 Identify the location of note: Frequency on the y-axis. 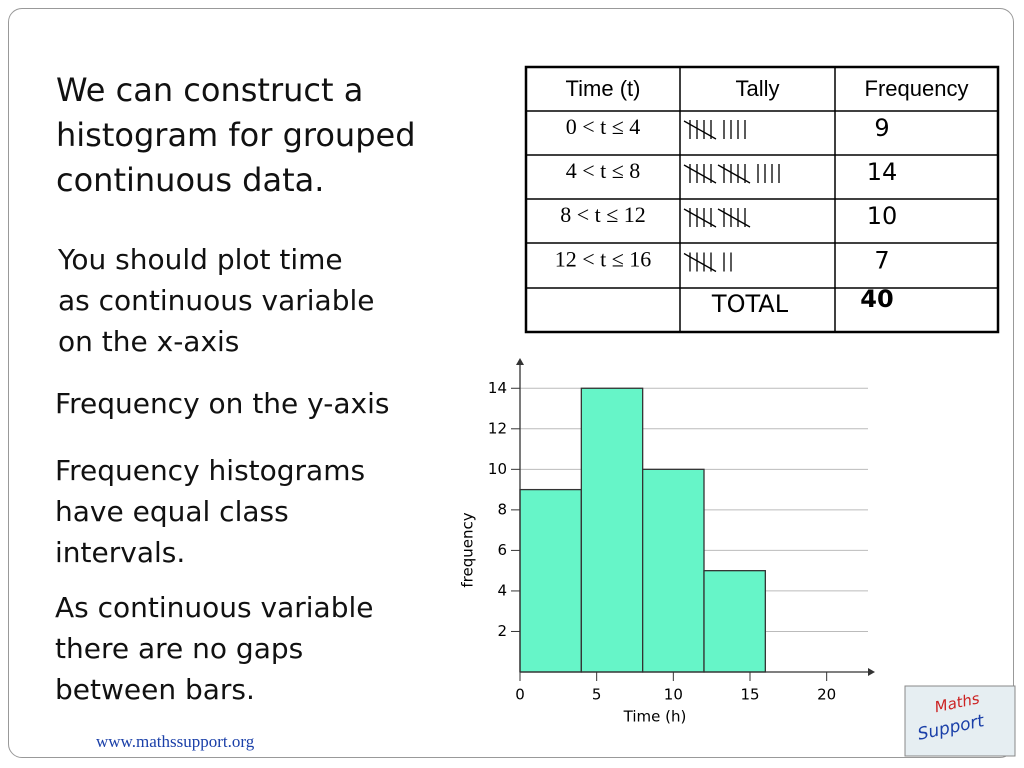
(222, 403).